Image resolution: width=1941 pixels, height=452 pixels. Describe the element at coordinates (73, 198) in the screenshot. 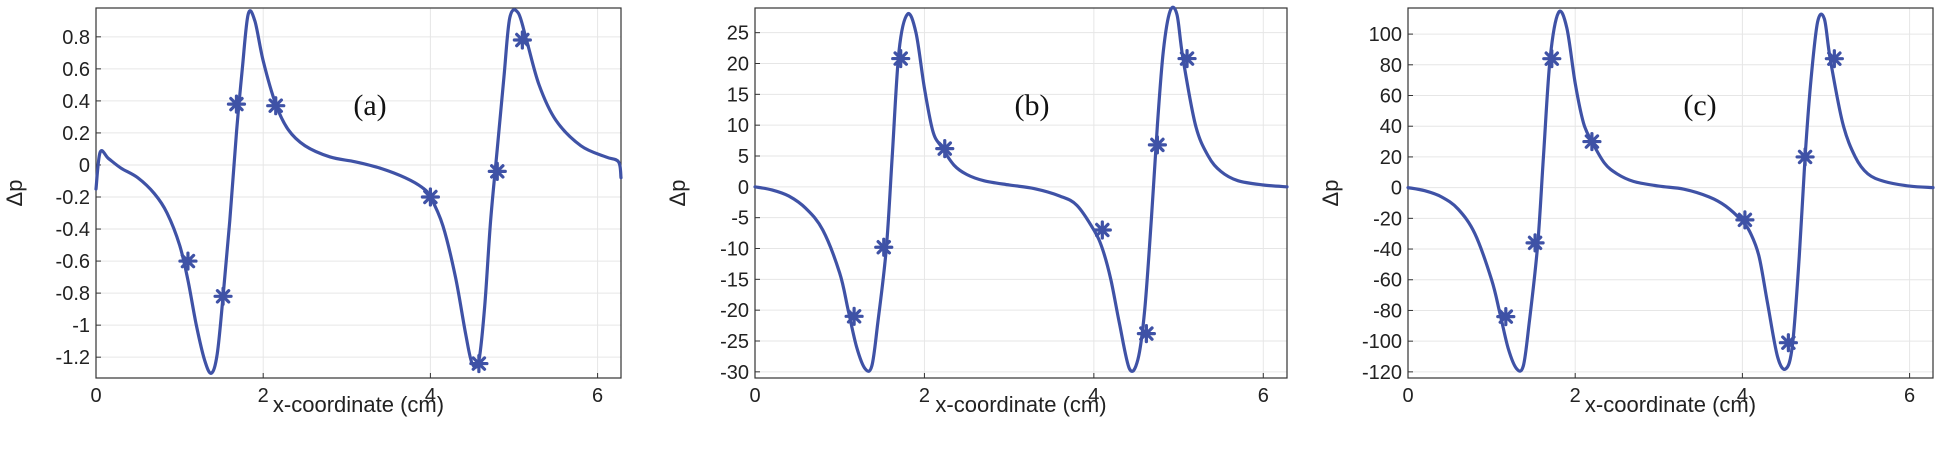

I see `y-tick-label-5: -0.2` at that location.